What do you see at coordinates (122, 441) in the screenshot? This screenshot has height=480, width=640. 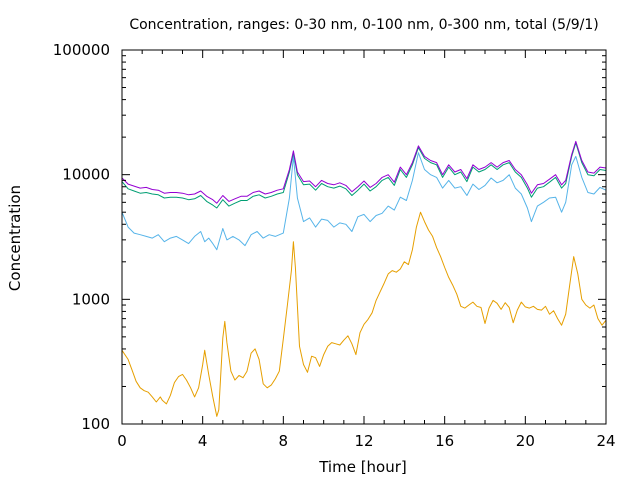 I see `x-tick-label: 0` at bounding box center [122, 441].